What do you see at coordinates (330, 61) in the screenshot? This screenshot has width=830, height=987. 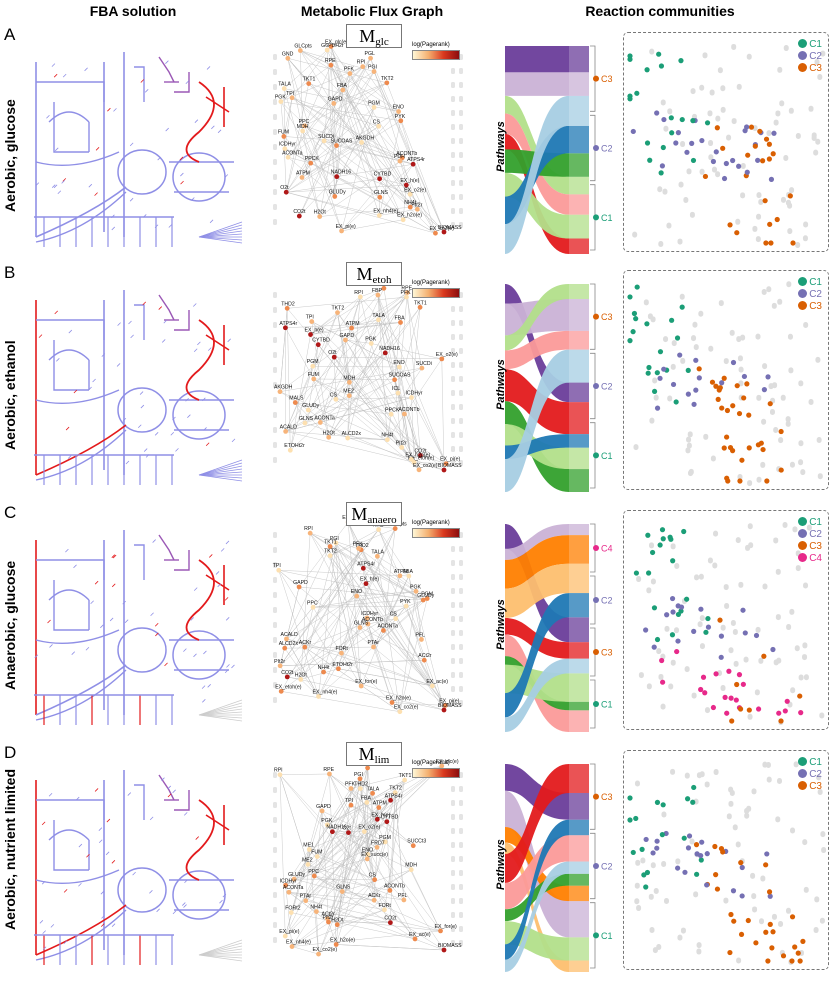 I see `graph-node-label: RPE` at bounding box center [330, 61].